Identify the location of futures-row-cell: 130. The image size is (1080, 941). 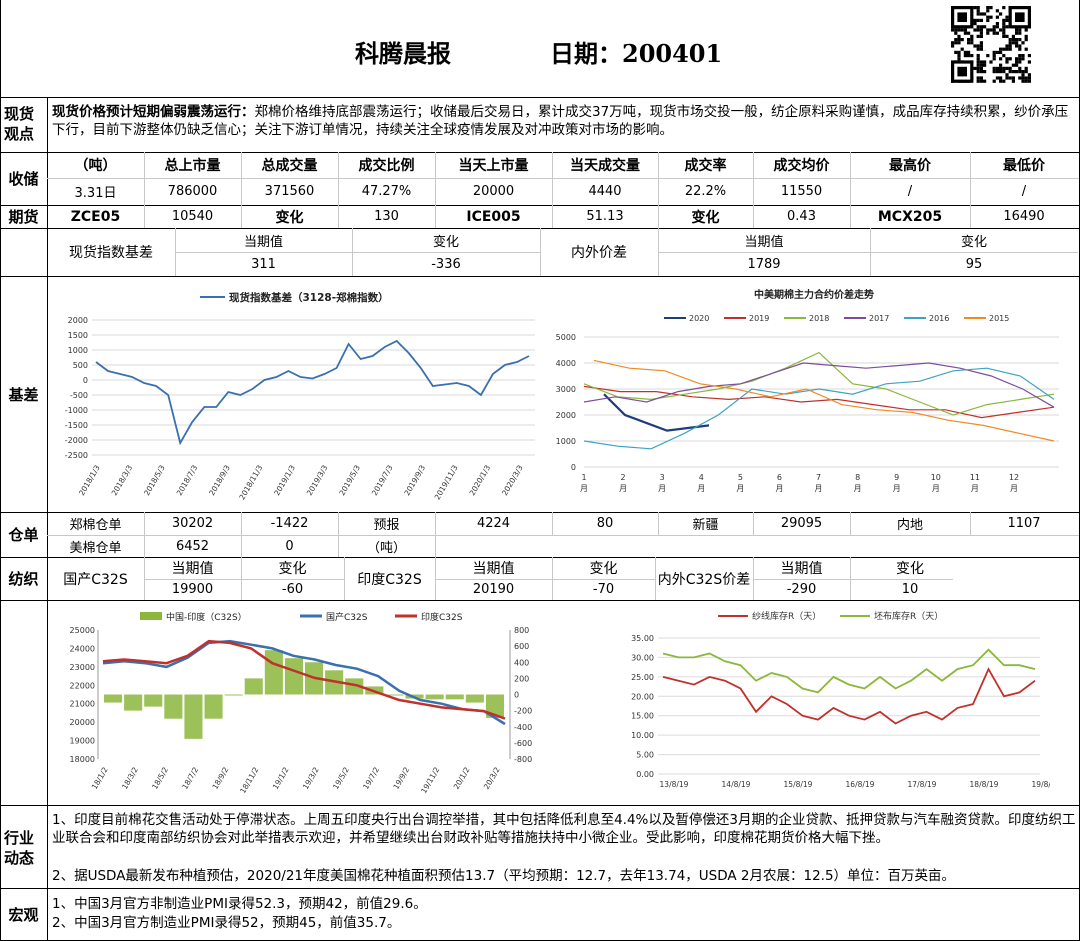
(386, 216).